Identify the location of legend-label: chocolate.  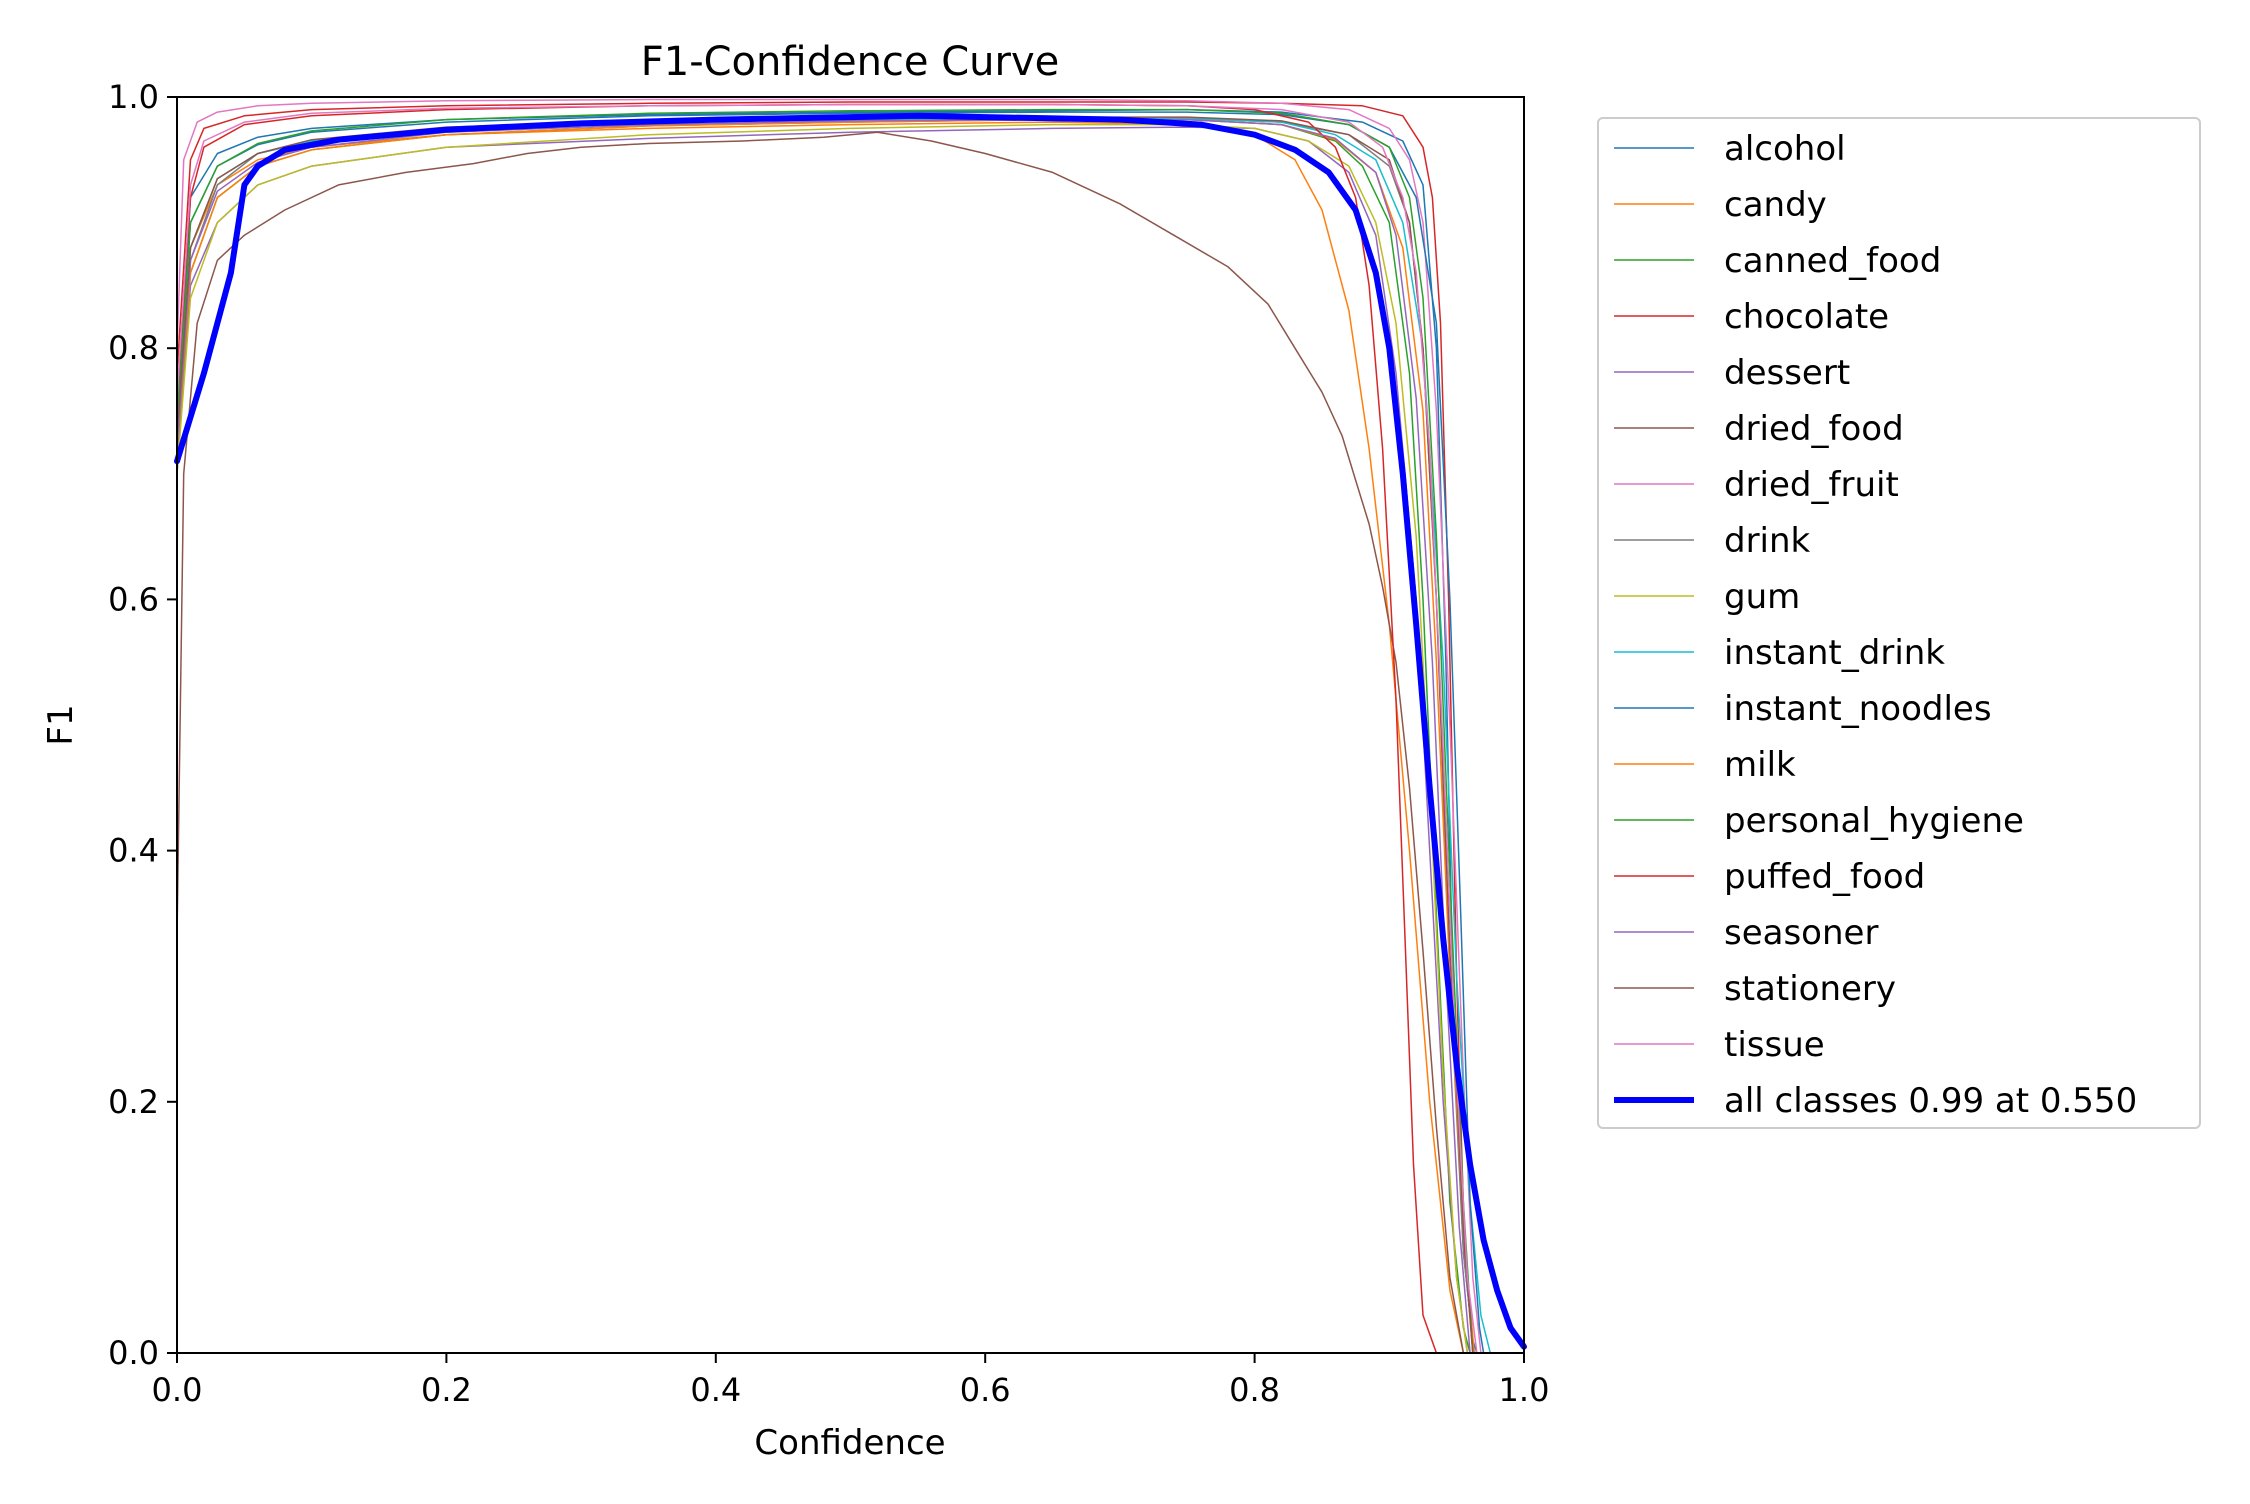
(1806, 317).